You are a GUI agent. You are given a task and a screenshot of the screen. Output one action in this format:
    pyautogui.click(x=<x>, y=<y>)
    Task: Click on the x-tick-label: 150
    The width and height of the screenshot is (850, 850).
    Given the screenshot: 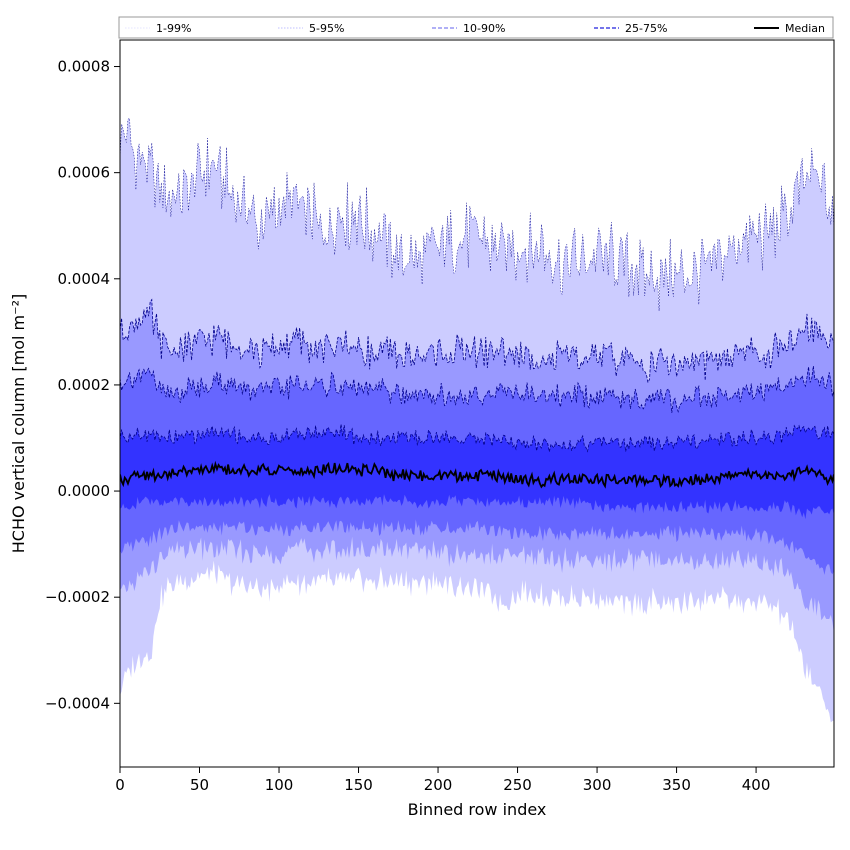 What is the action you would take?
    pyautogui.click(x=358, y=785)
    